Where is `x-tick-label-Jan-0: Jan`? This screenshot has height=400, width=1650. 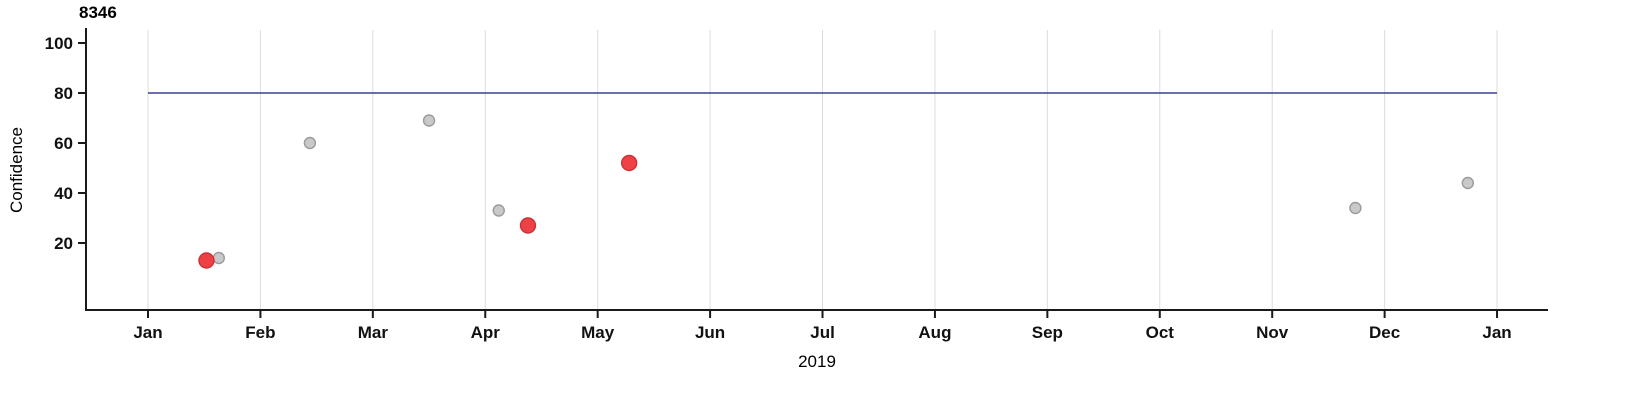
x-tick-label-Jan-0: Jan is located at coordinates (147, 332).